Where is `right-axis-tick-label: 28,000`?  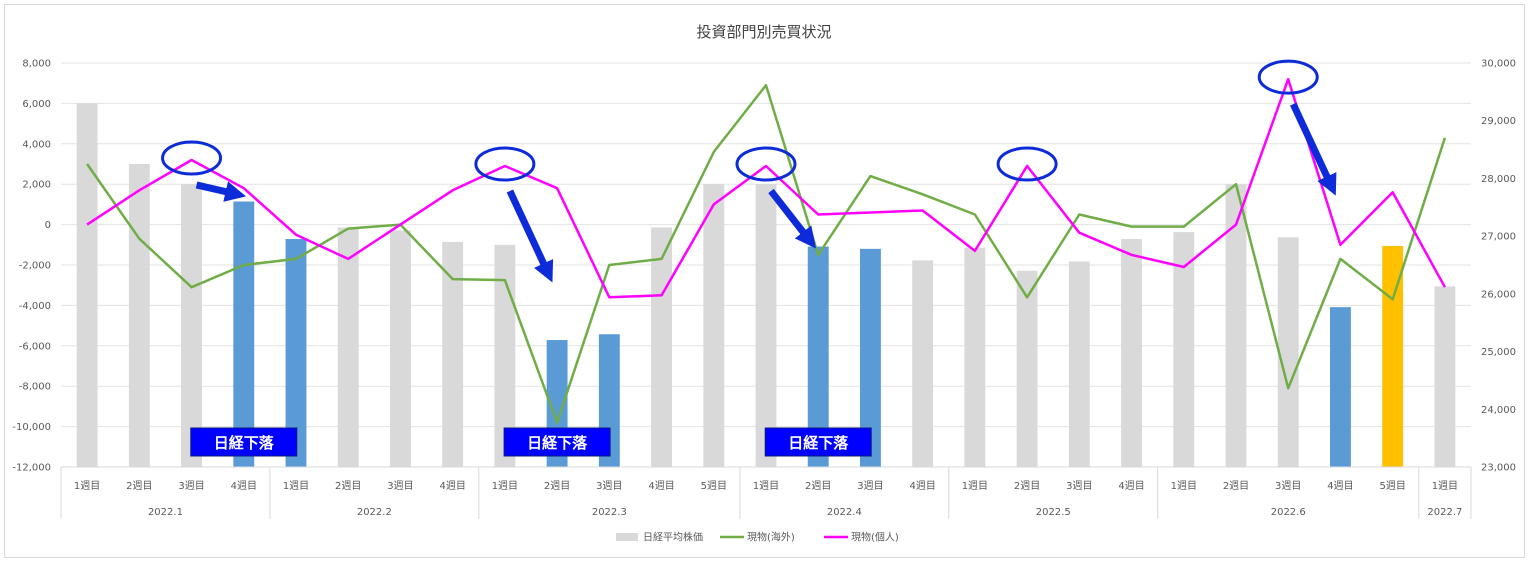 right-axis-tick-label: 28,000 is located at coordinates (1498, 179).